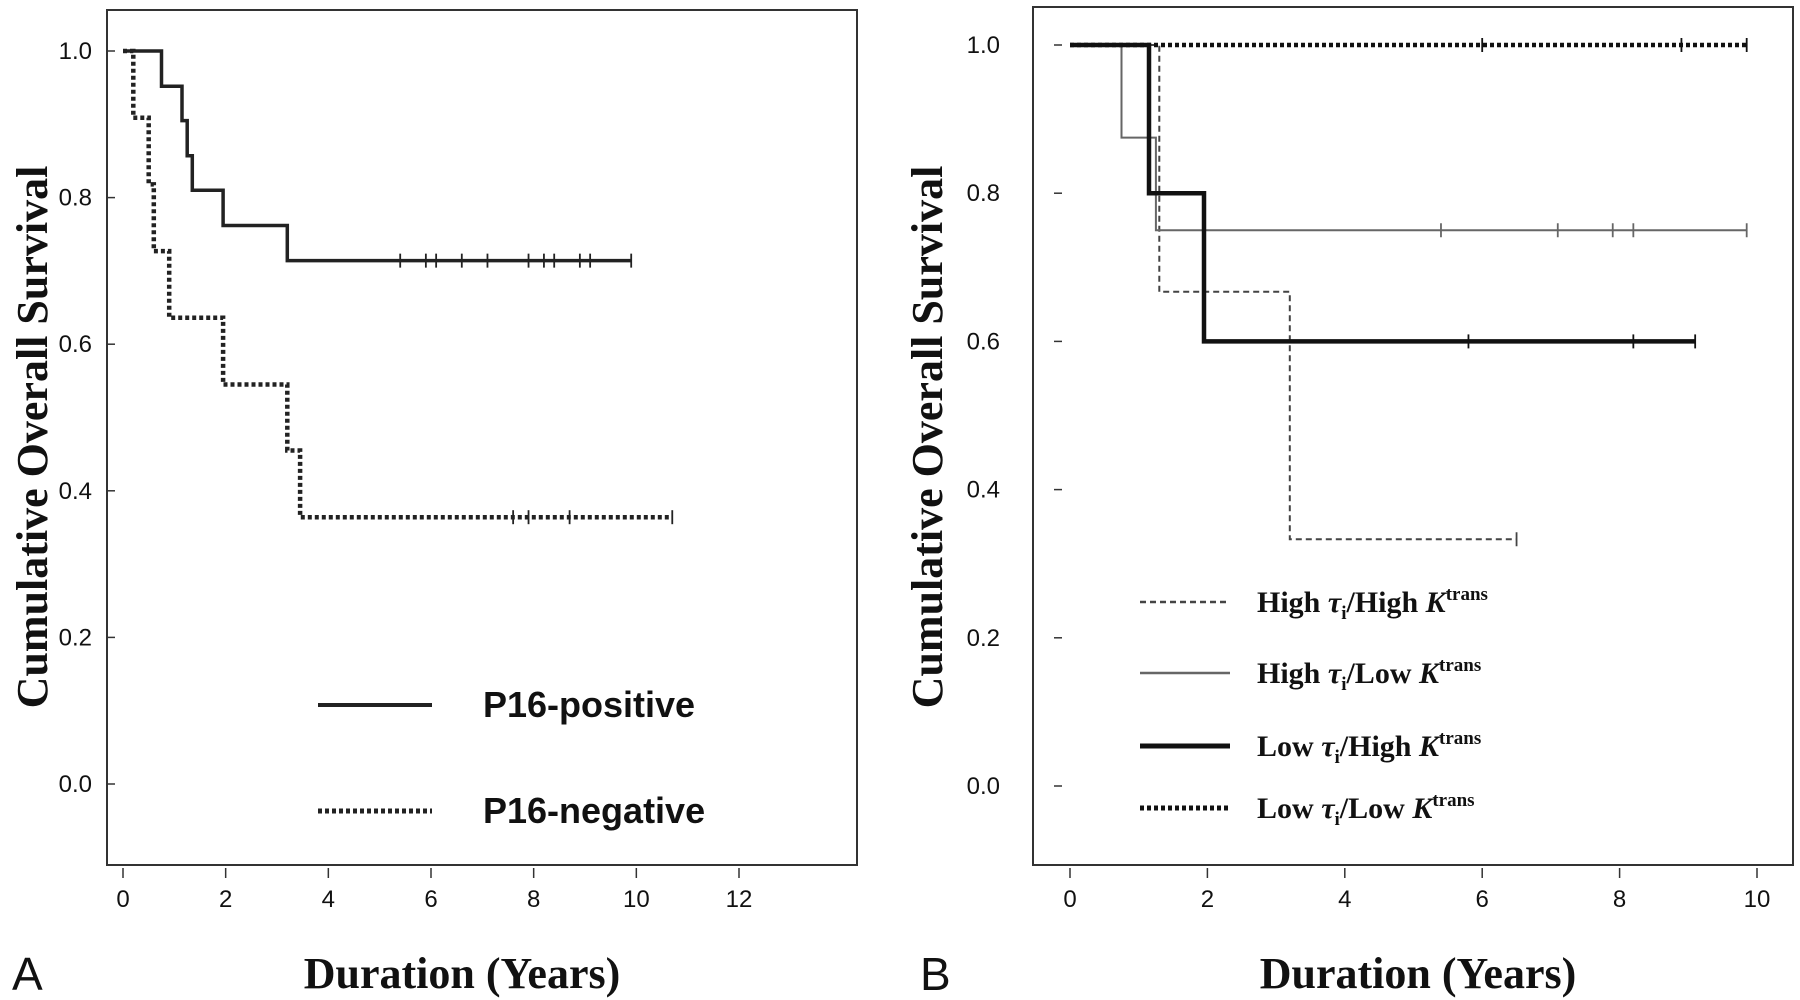 Image resolution: width=1800 pixels, height=1000 pixels. What do you see at coordinates (377, 156) in the screenshot?
I see `panel-a-series-0-line` at bounding box center [377, 156].